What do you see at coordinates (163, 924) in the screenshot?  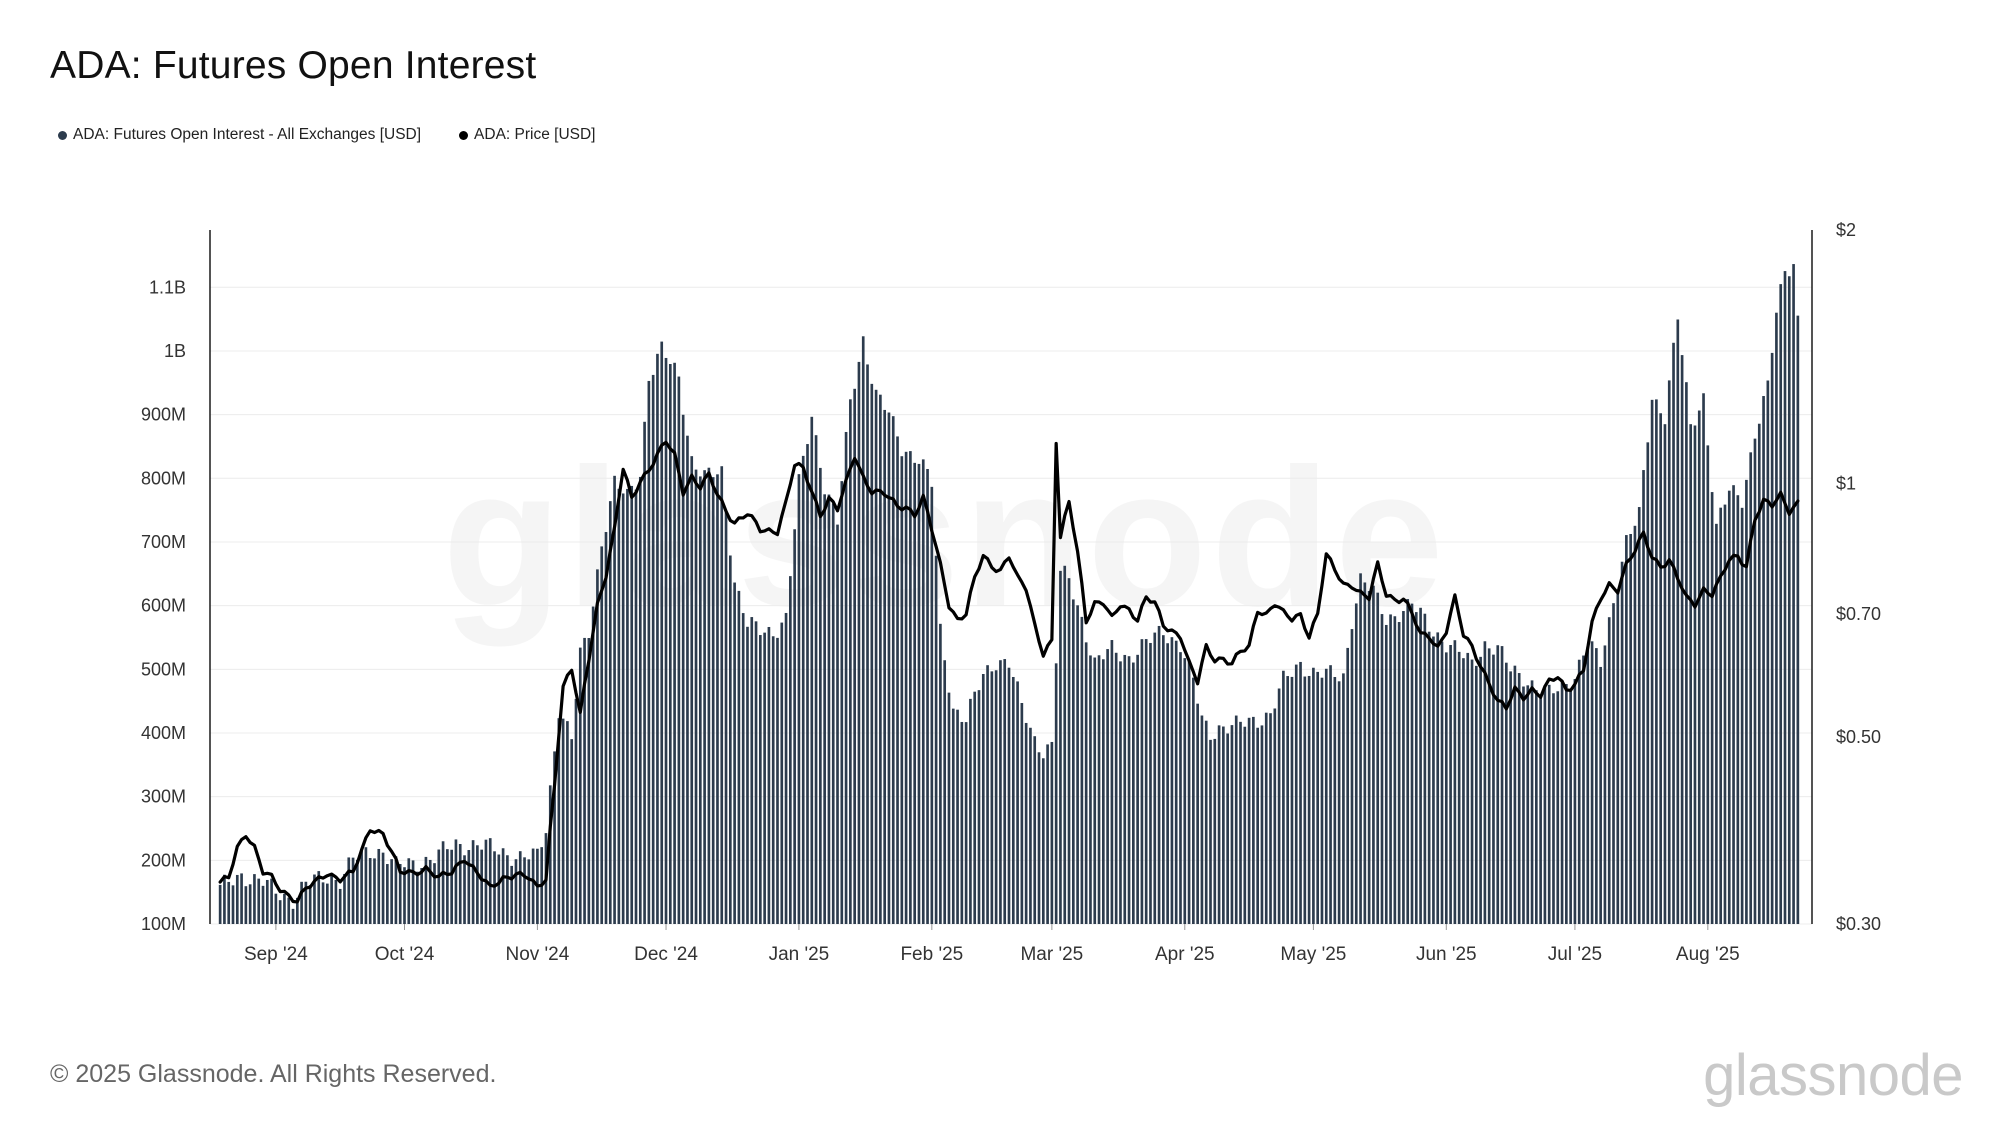 I see `left-tick-label: 100M` at bounding box center [163, 924].